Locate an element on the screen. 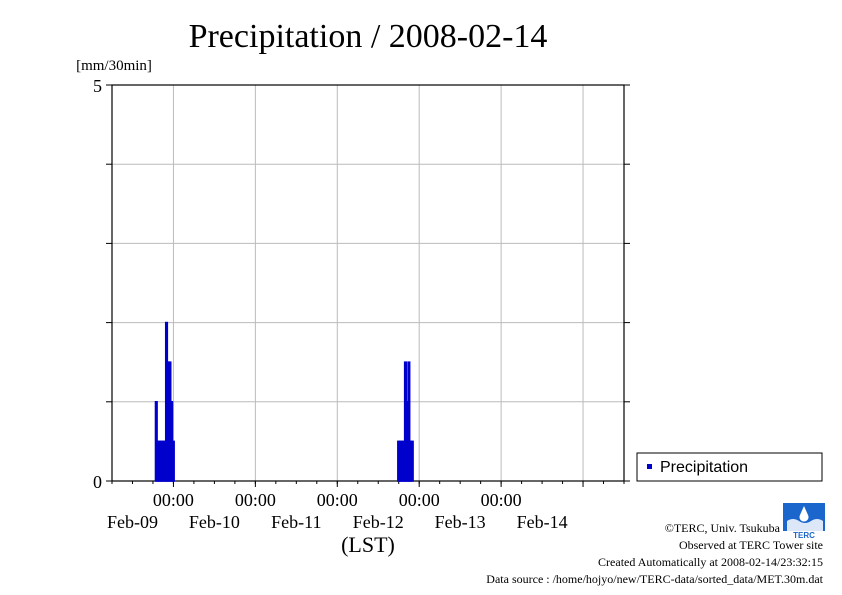 The width and height of the screenshot is (842, 595). x-axis-label: (LST) is located at coordinates (368, 544).